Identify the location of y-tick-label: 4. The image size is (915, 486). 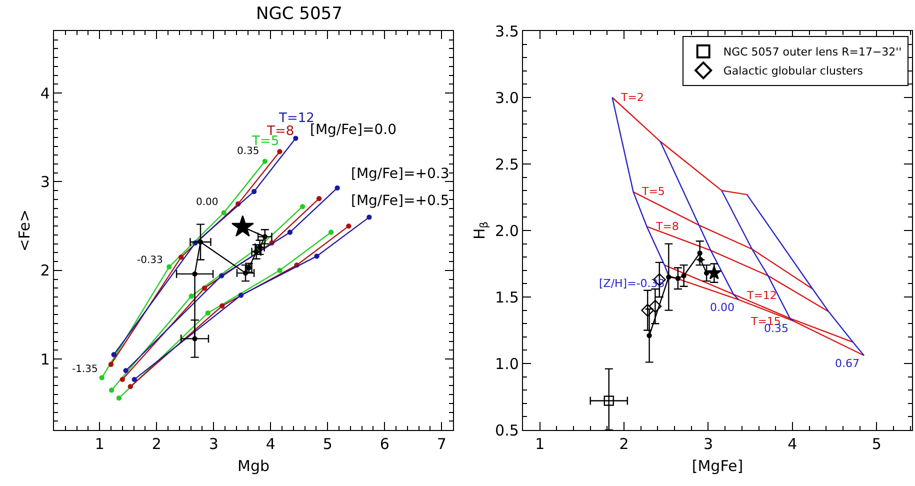
(45, 93).